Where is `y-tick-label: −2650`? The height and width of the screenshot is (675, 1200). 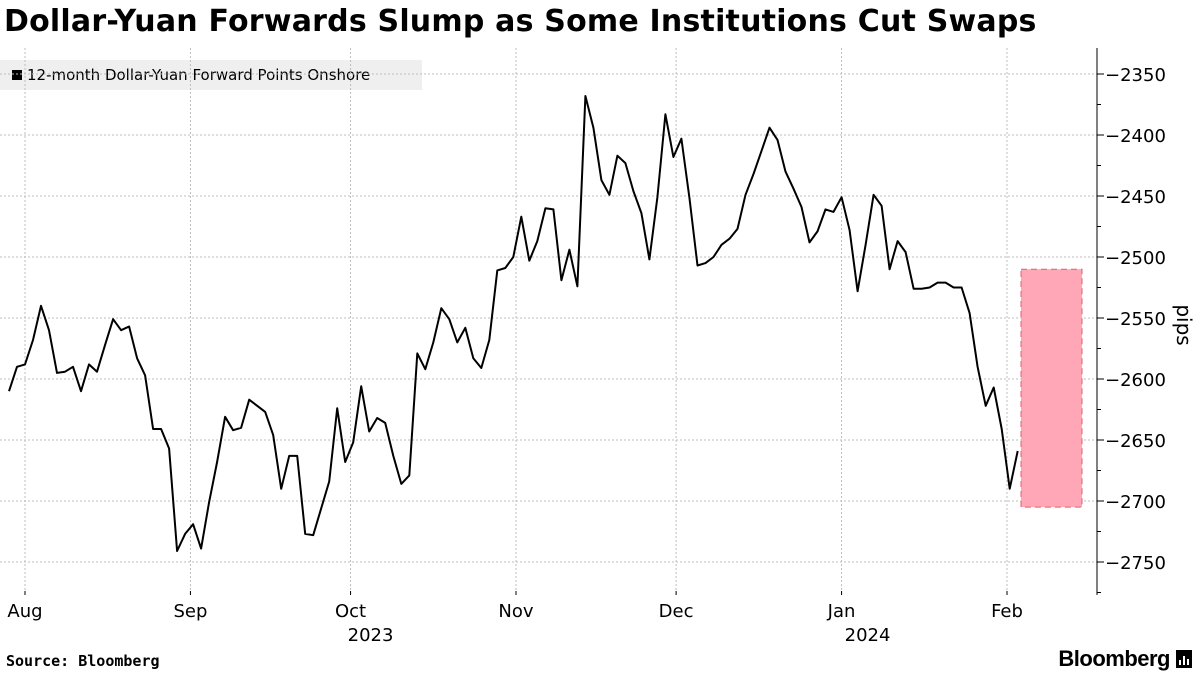 y-tick-label: −2650 is located at coordinates (1135, 441).